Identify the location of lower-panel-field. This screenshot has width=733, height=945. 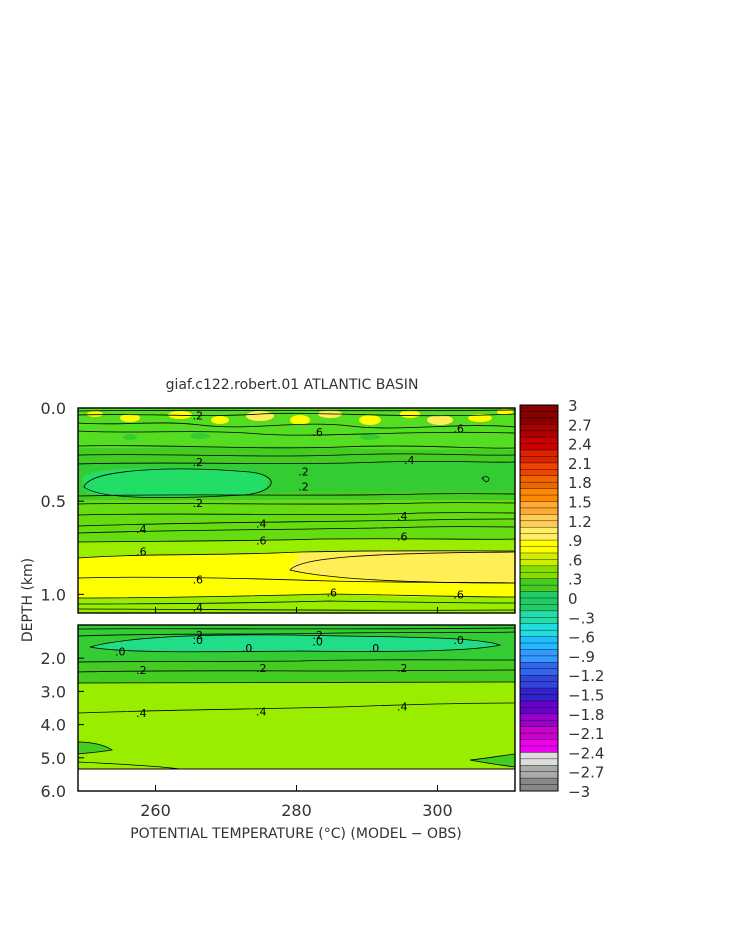
(296, 708).